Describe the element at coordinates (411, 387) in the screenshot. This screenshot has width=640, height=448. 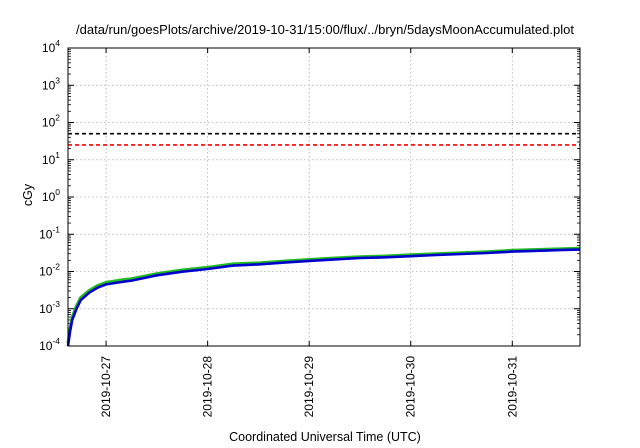
I see `x-tick-label: 2019-10-30` at that location.